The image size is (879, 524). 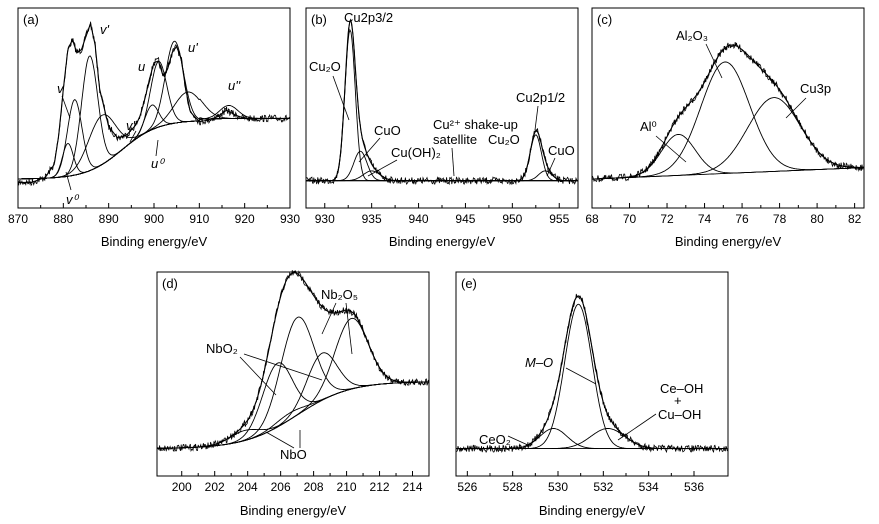 What do you see at coordinates (105, 29) in the screenshot?
I see `annot-v-prime: v'` at bounding box center [105, 29].